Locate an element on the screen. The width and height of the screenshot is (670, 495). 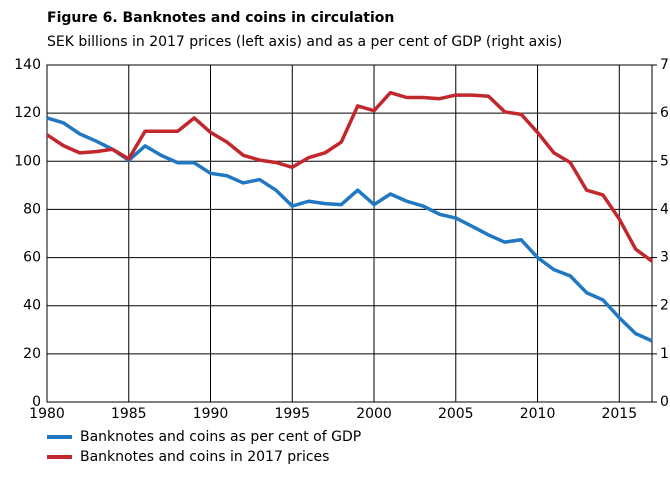
x-tick-label: 1980 is located at coordinates (47, 414).